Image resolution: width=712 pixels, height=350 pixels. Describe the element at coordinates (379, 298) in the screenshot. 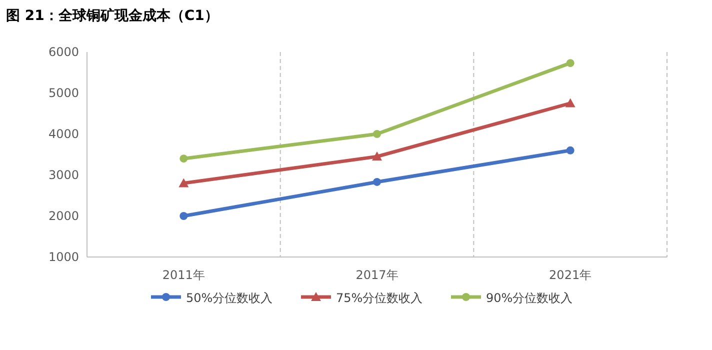

I see `legend-label: 75%分位数收入` at that location.